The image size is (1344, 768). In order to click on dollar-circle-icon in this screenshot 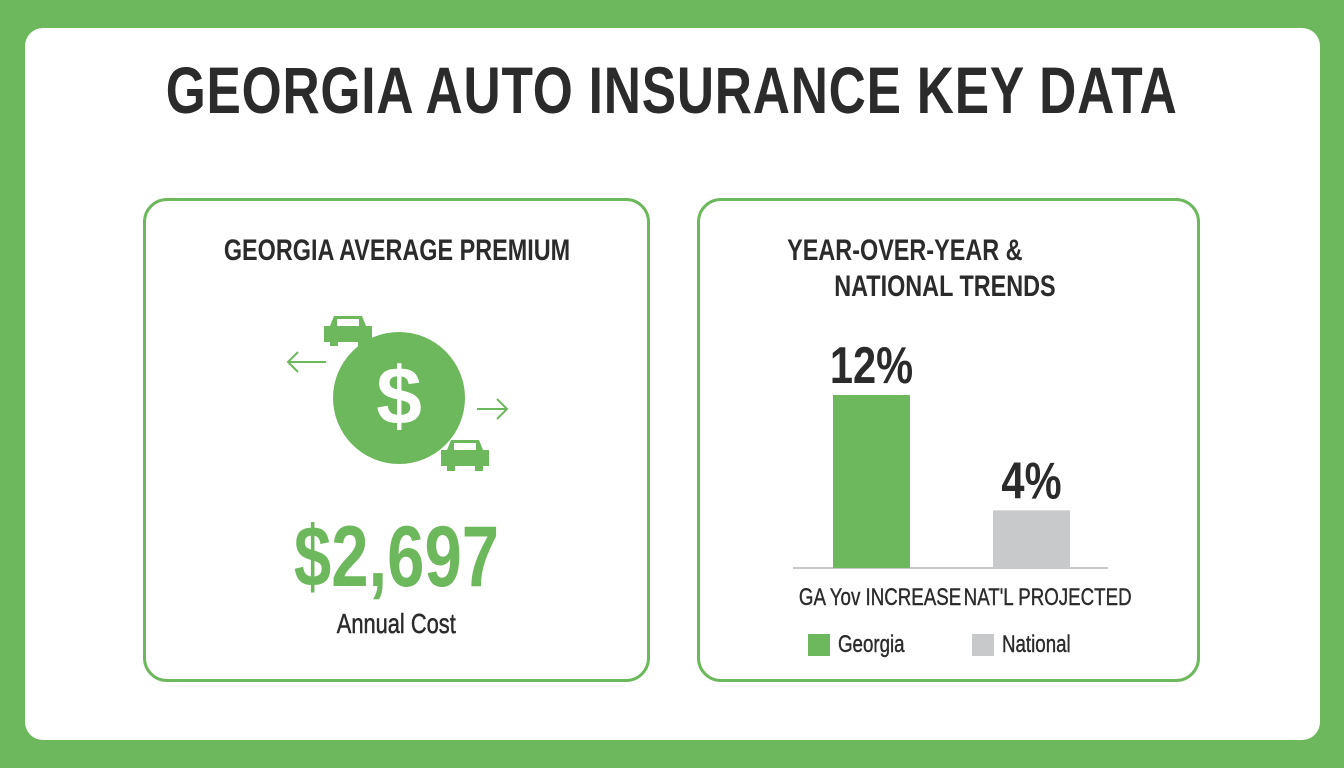, I will do `click(399, 398)`.